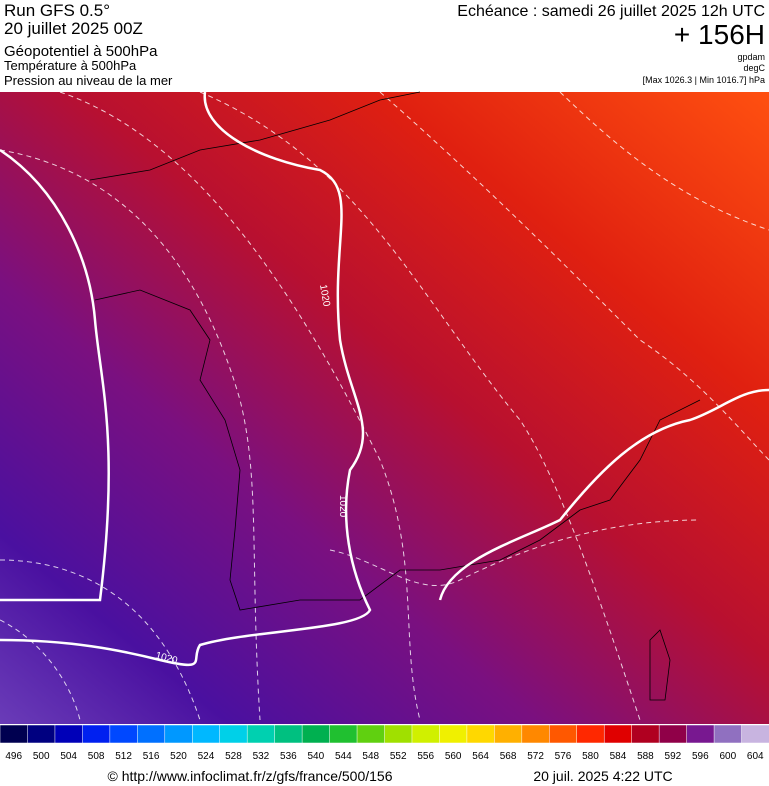 Image resolution: width=769 pixels, height=786 pixels. I want to click on unit: degC, so click(754, 68).